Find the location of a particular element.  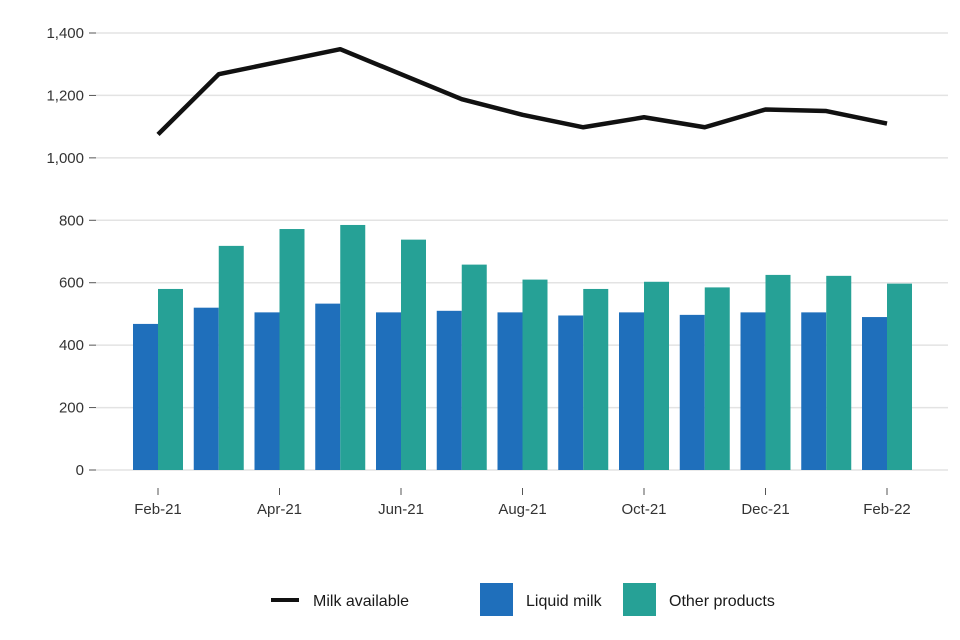

y-tick-label: 400 is located at coordinates (71, 345).